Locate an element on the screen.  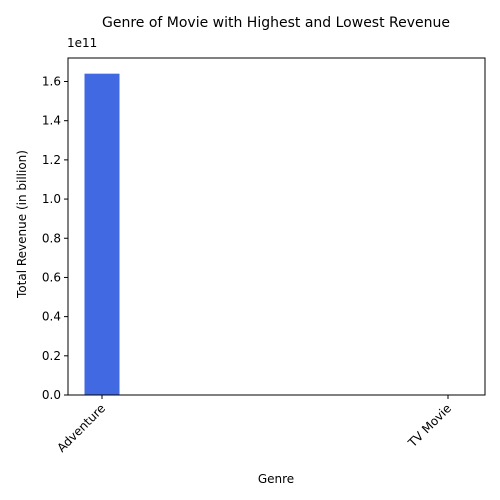
y-tick-label: 1.4 is located at coordinates (51, 121).